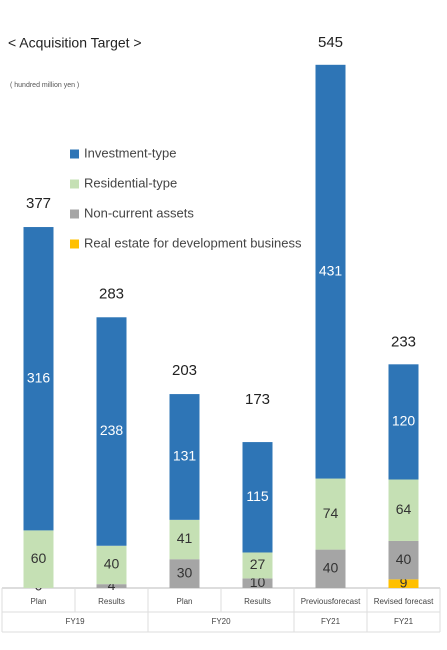 The height and width of the screenshot is (650, 447). I want to click on chart-title: < Acquisition Target >, so click(75, 43).